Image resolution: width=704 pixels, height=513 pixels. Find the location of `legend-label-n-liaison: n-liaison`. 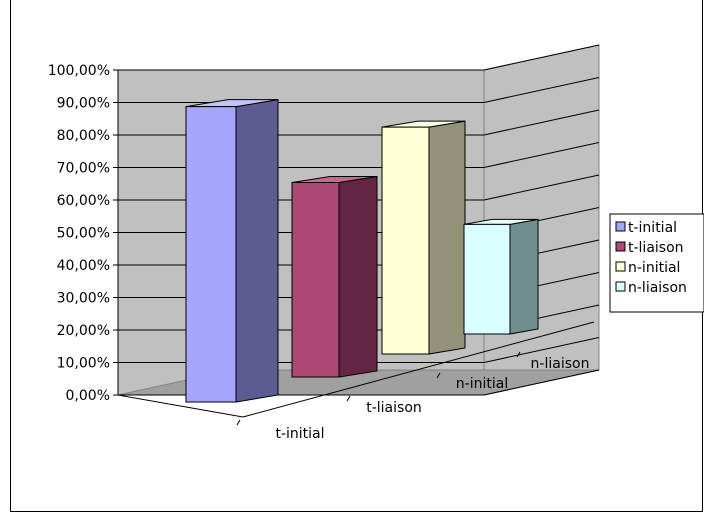

legend-label-n-liaison: n-liaison is located at coordinates (657, 288).